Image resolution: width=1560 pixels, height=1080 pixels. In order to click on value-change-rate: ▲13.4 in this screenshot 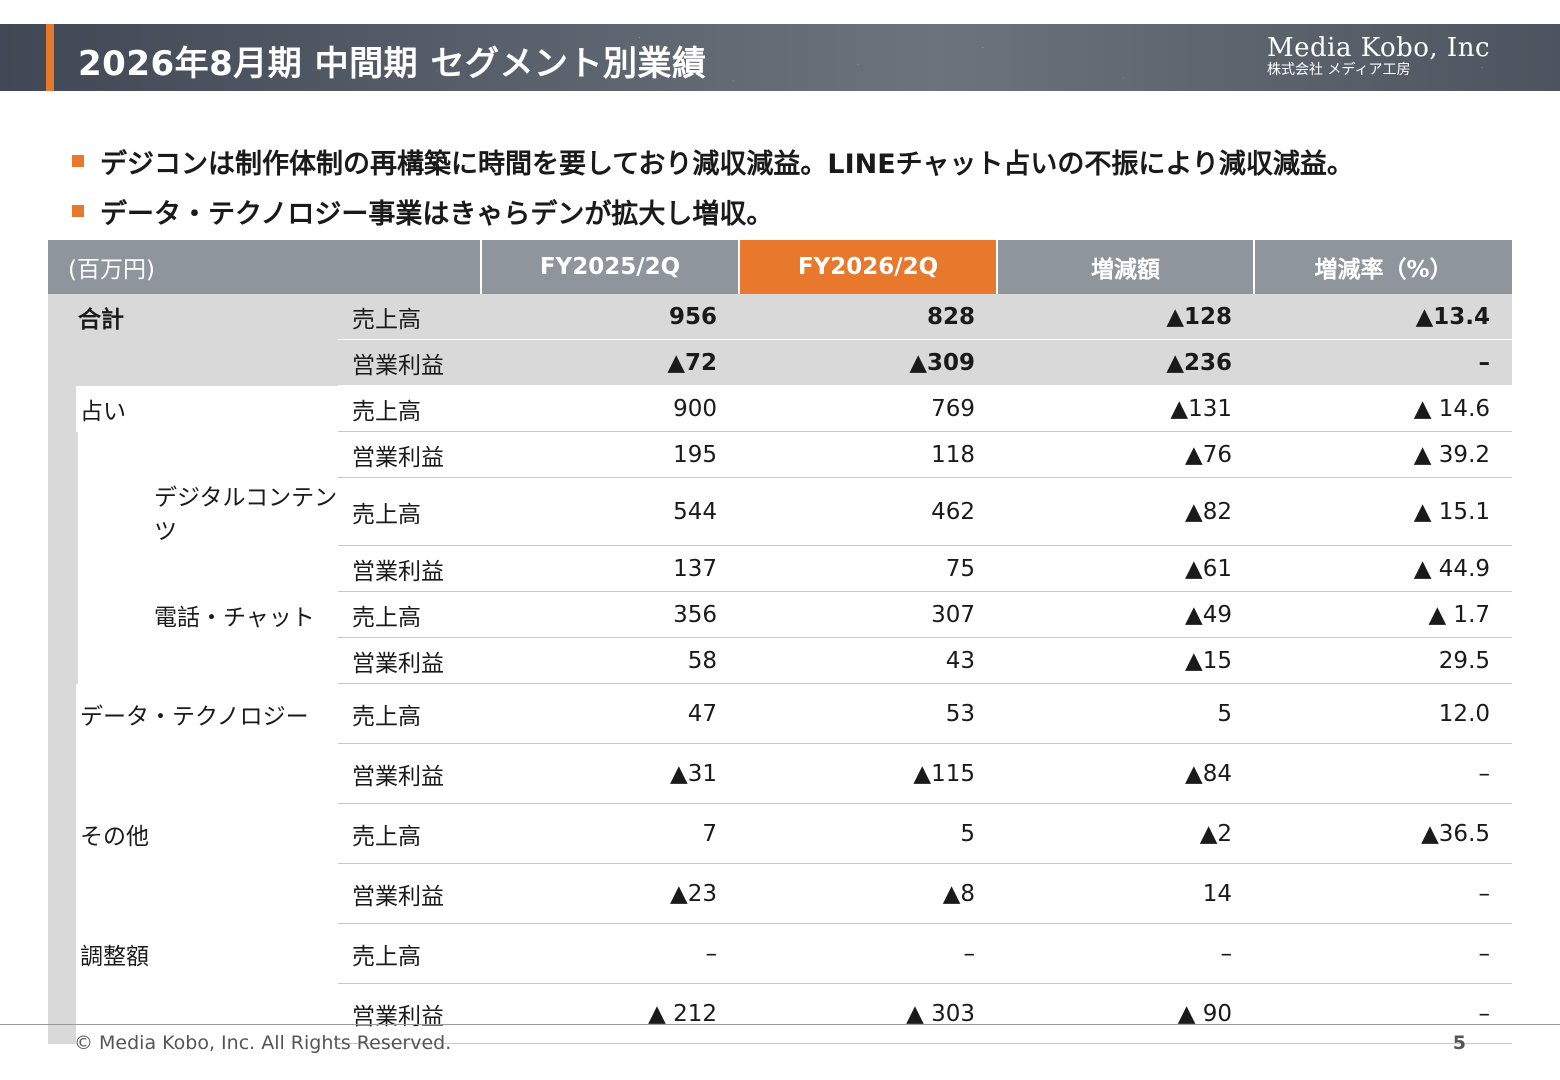, I will do `click(1383, 317)`.